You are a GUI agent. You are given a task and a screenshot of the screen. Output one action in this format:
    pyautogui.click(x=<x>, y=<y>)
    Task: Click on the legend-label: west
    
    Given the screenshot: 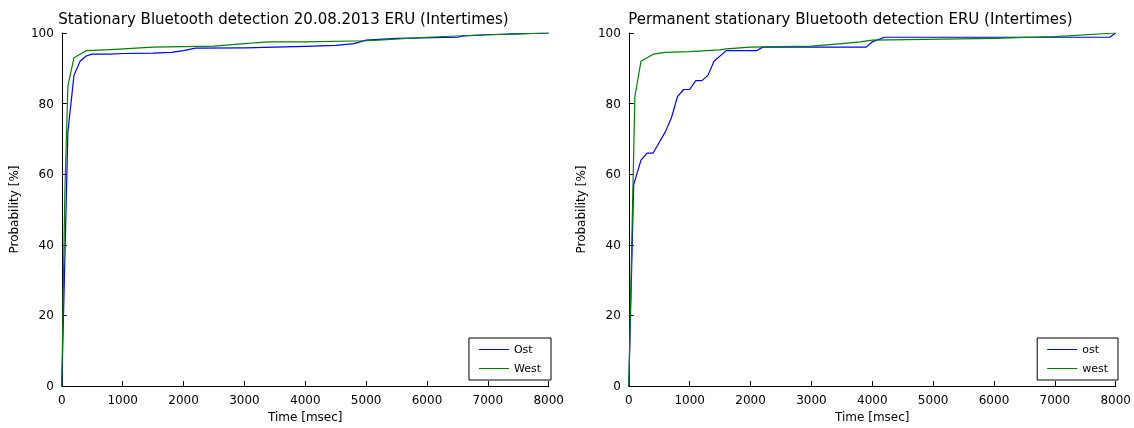 What is the action you would take?
    pyautogui.click(x=1095, y=368)
    